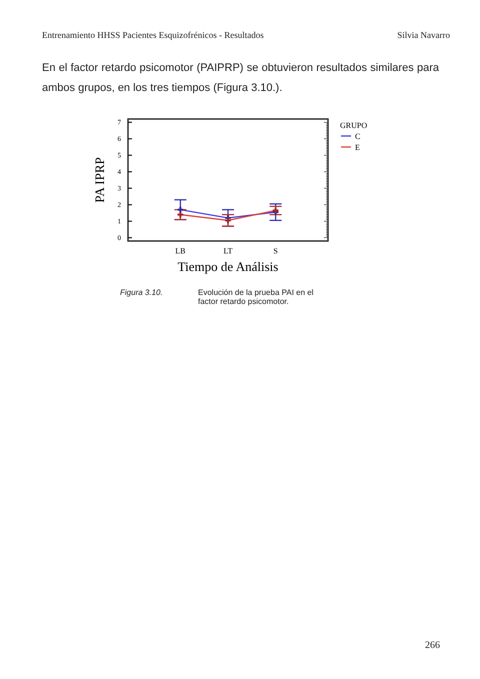 The image size is (480, 679). I want to click on y-axis-title: PA IPRP, so click(99, 180).